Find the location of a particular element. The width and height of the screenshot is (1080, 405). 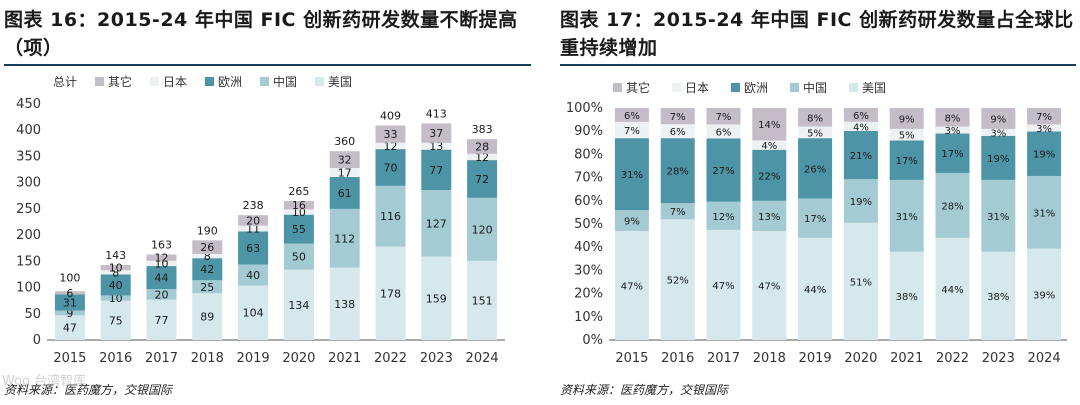

right-x-tick-label: 2016 is located at coordinates (677, 358).